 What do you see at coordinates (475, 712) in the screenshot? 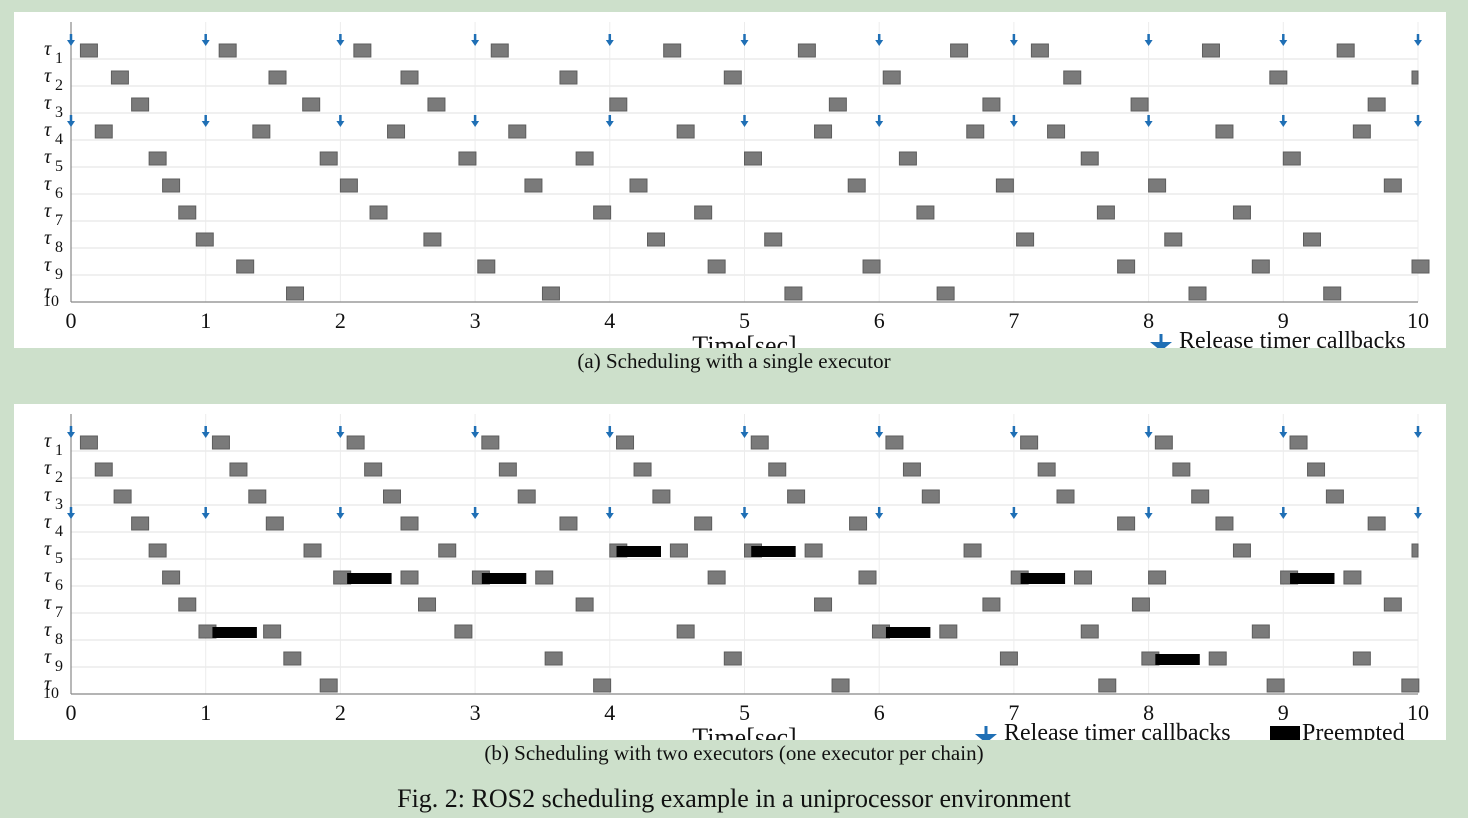
I see `x-tick-label: 3` at bounding box center [475, 712].